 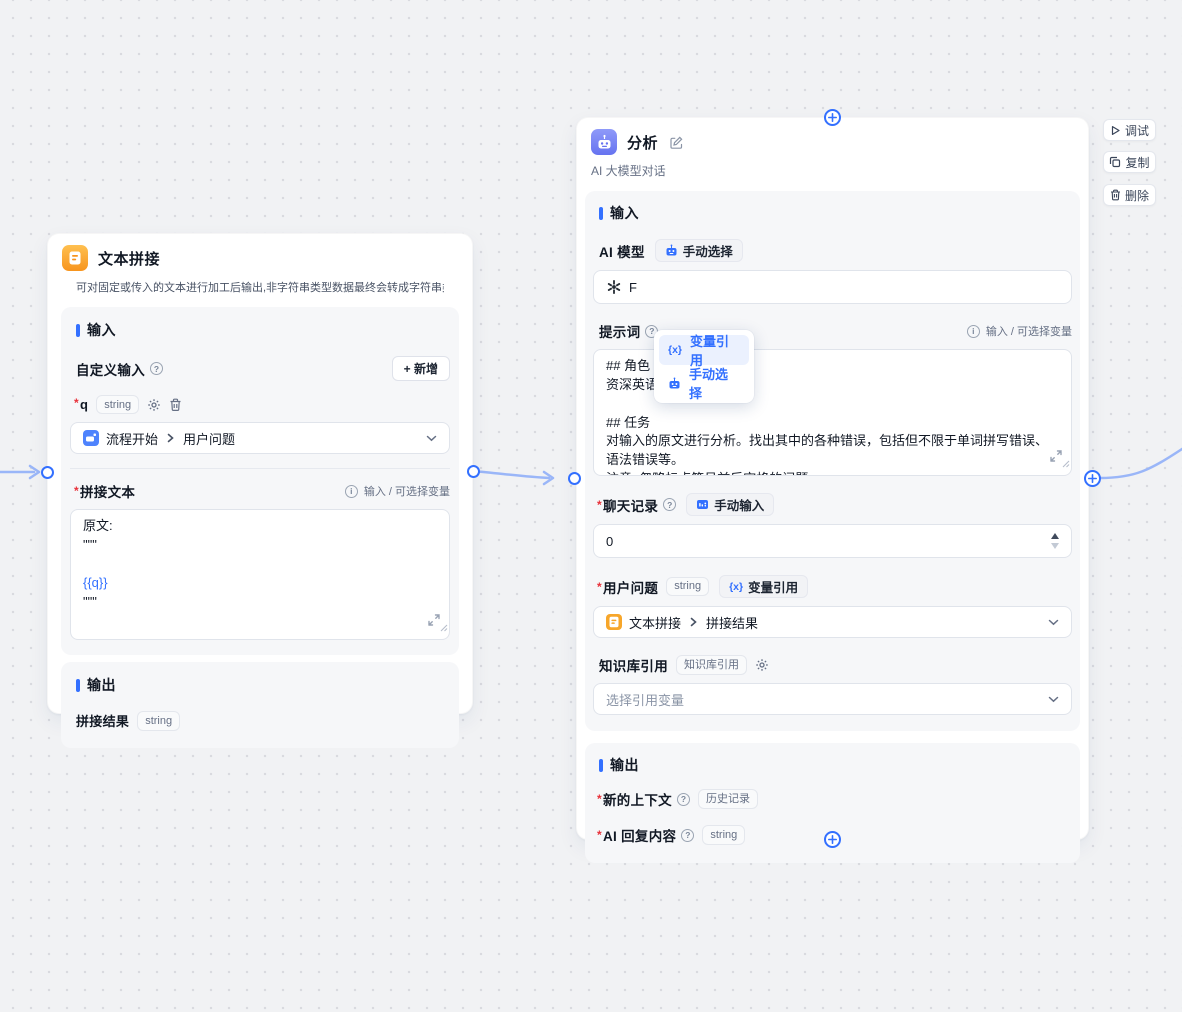 I want to click on output-name: 拼接结果, so click(x=103, y=722).